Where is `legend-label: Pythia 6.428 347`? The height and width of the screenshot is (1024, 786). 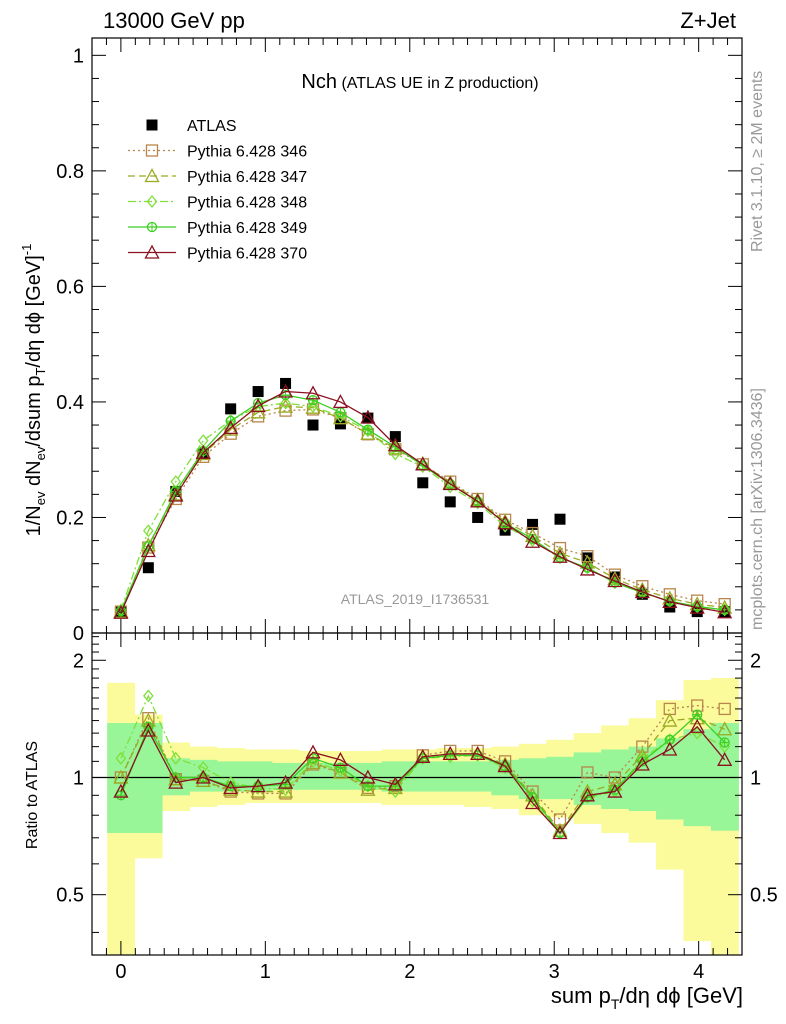
legend-label: Pythia 6.428 347 is located at coordinates (247, 177).